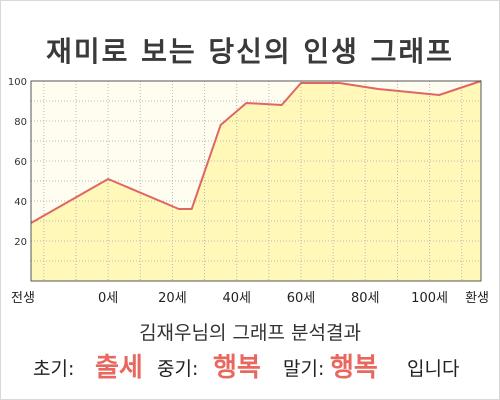  Describe the element at coordinates (236, 298) in the screenshot. I see `x-tick-label: 40세` at that location.